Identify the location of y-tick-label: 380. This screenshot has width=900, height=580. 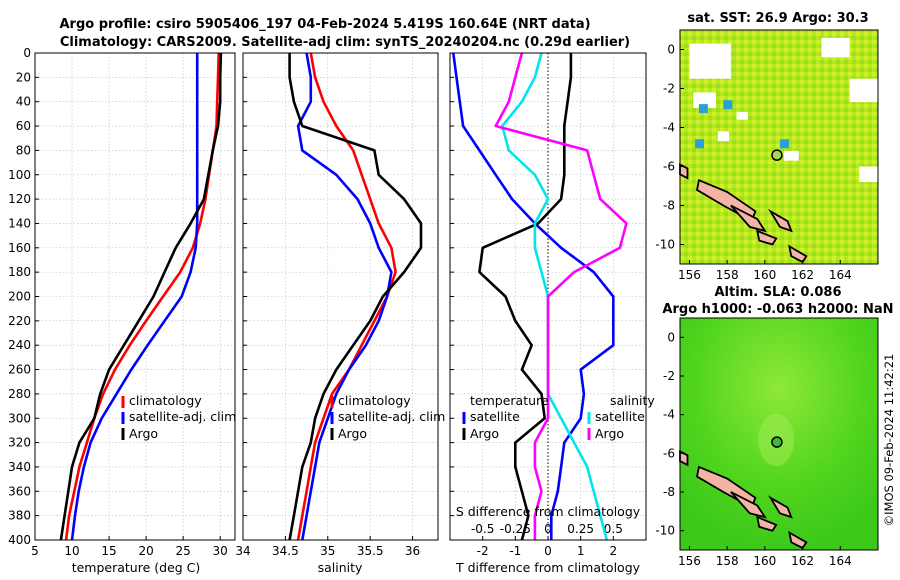
(19, 516).